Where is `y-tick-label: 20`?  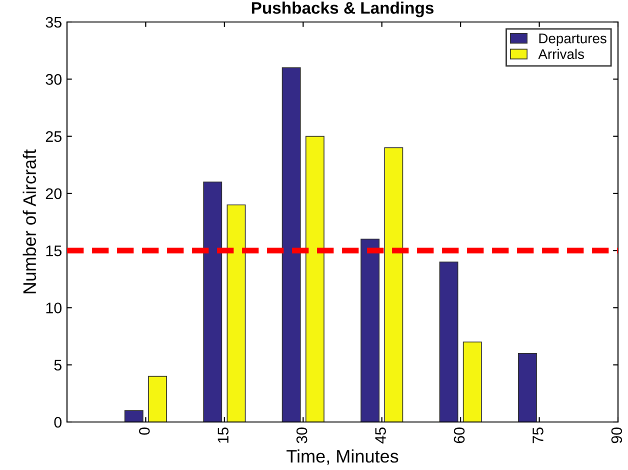
y-tick-label: 20 is located at coordinates (54, 194).